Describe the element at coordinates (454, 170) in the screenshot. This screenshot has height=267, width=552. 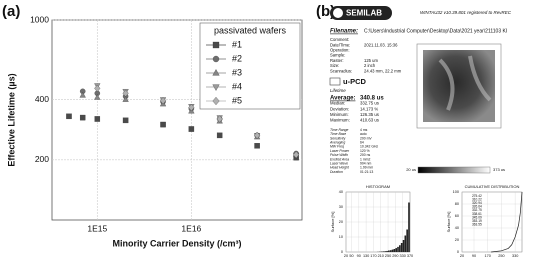
I see `map-scale` at that location.